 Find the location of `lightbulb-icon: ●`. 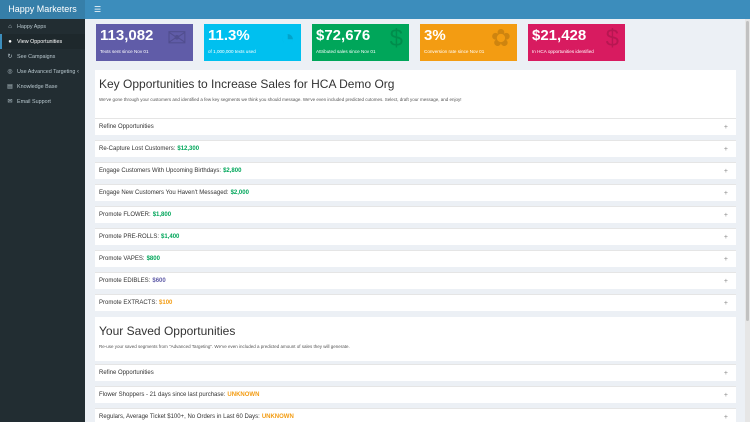

lightbulb-icon: ● is located at coordinates (10, 41).